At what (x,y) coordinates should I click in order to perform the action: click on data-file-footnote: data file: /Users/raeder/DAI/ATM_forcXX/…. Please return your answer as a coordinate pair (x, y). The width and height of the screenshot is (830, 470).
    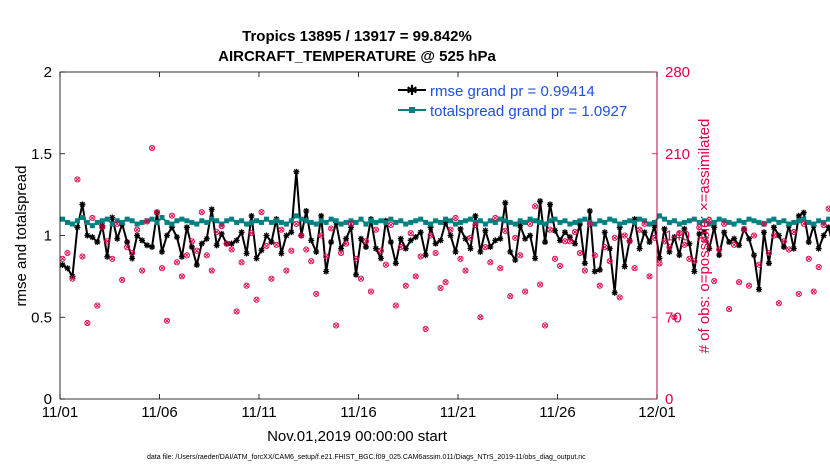
    Looking at the image, I should click on (366, 457).